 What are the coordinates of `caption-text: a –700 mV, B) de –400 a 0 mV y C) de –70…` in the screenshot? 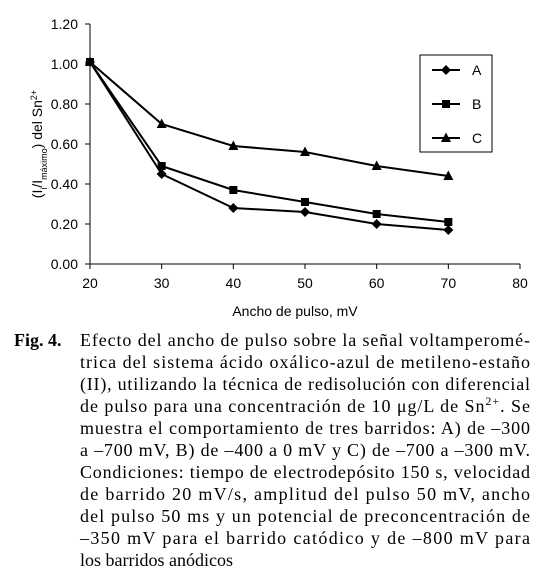 It's located at (305, 450).